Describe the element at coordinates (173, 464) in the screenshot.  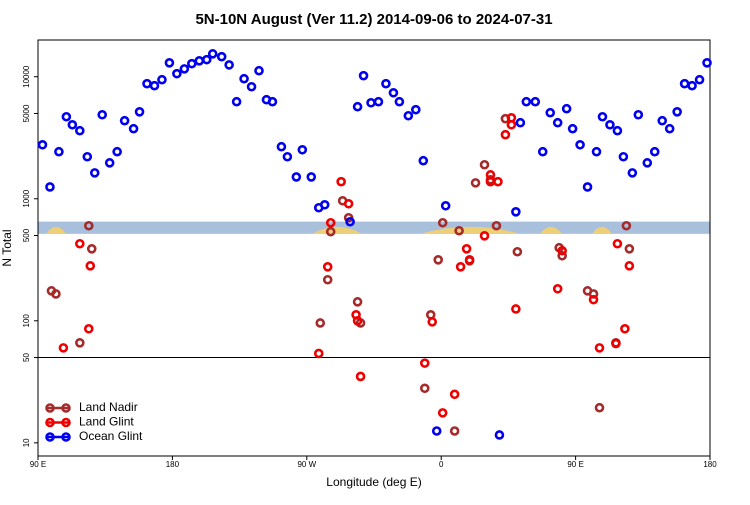
I see `x-tick-label: 180` at that location.